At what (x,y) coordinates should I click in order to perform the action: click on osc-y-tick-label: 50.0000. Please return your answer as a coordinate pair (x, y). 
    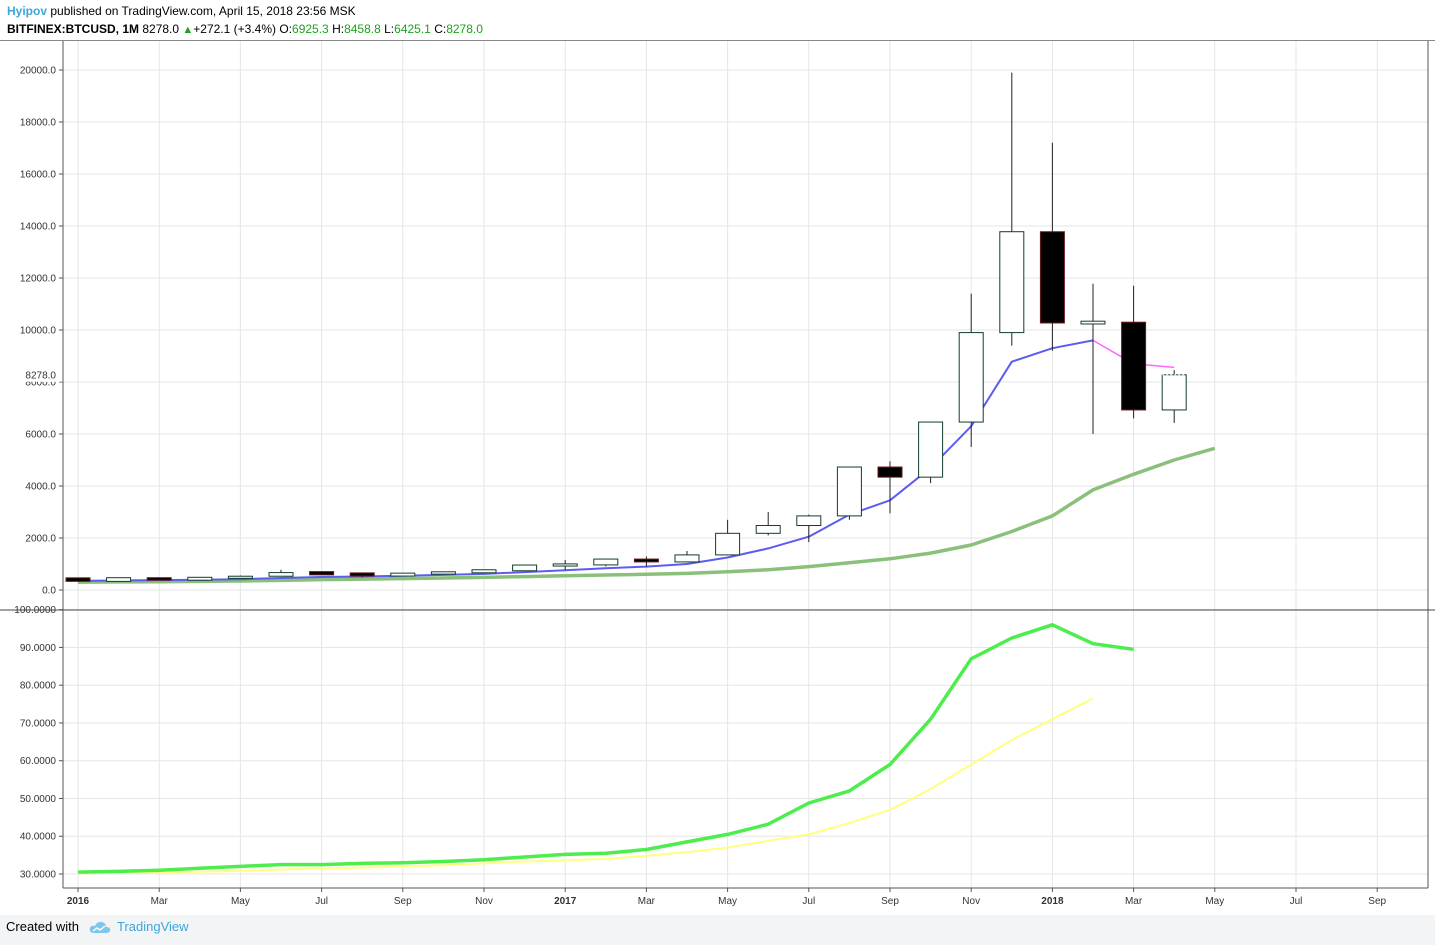
    Looking at the image, I should click on (38, 799).